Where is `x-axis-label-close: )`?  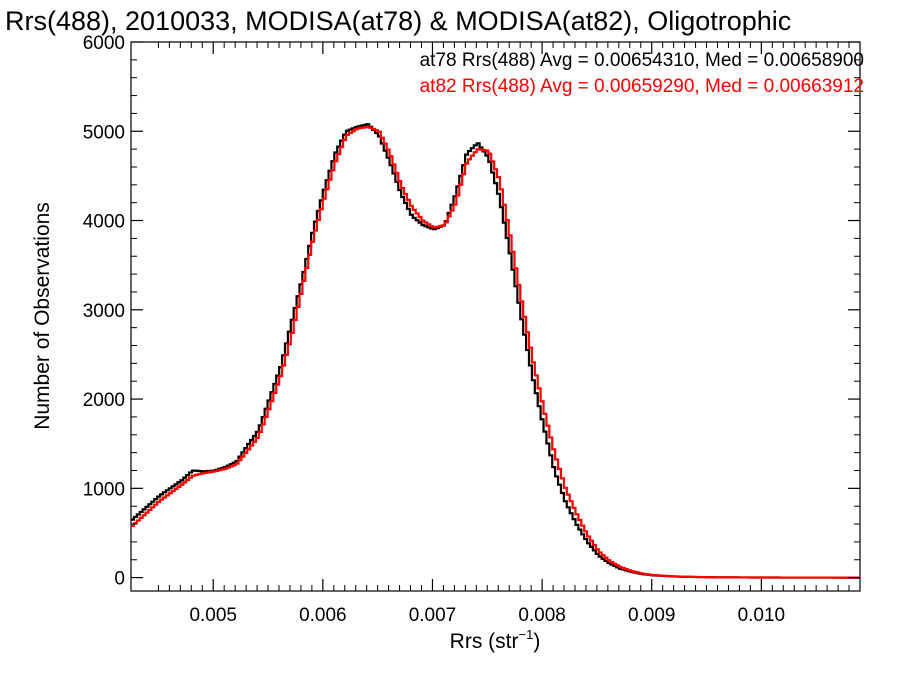
x-axis-label-close: ) is located at coordinates (536, 641).